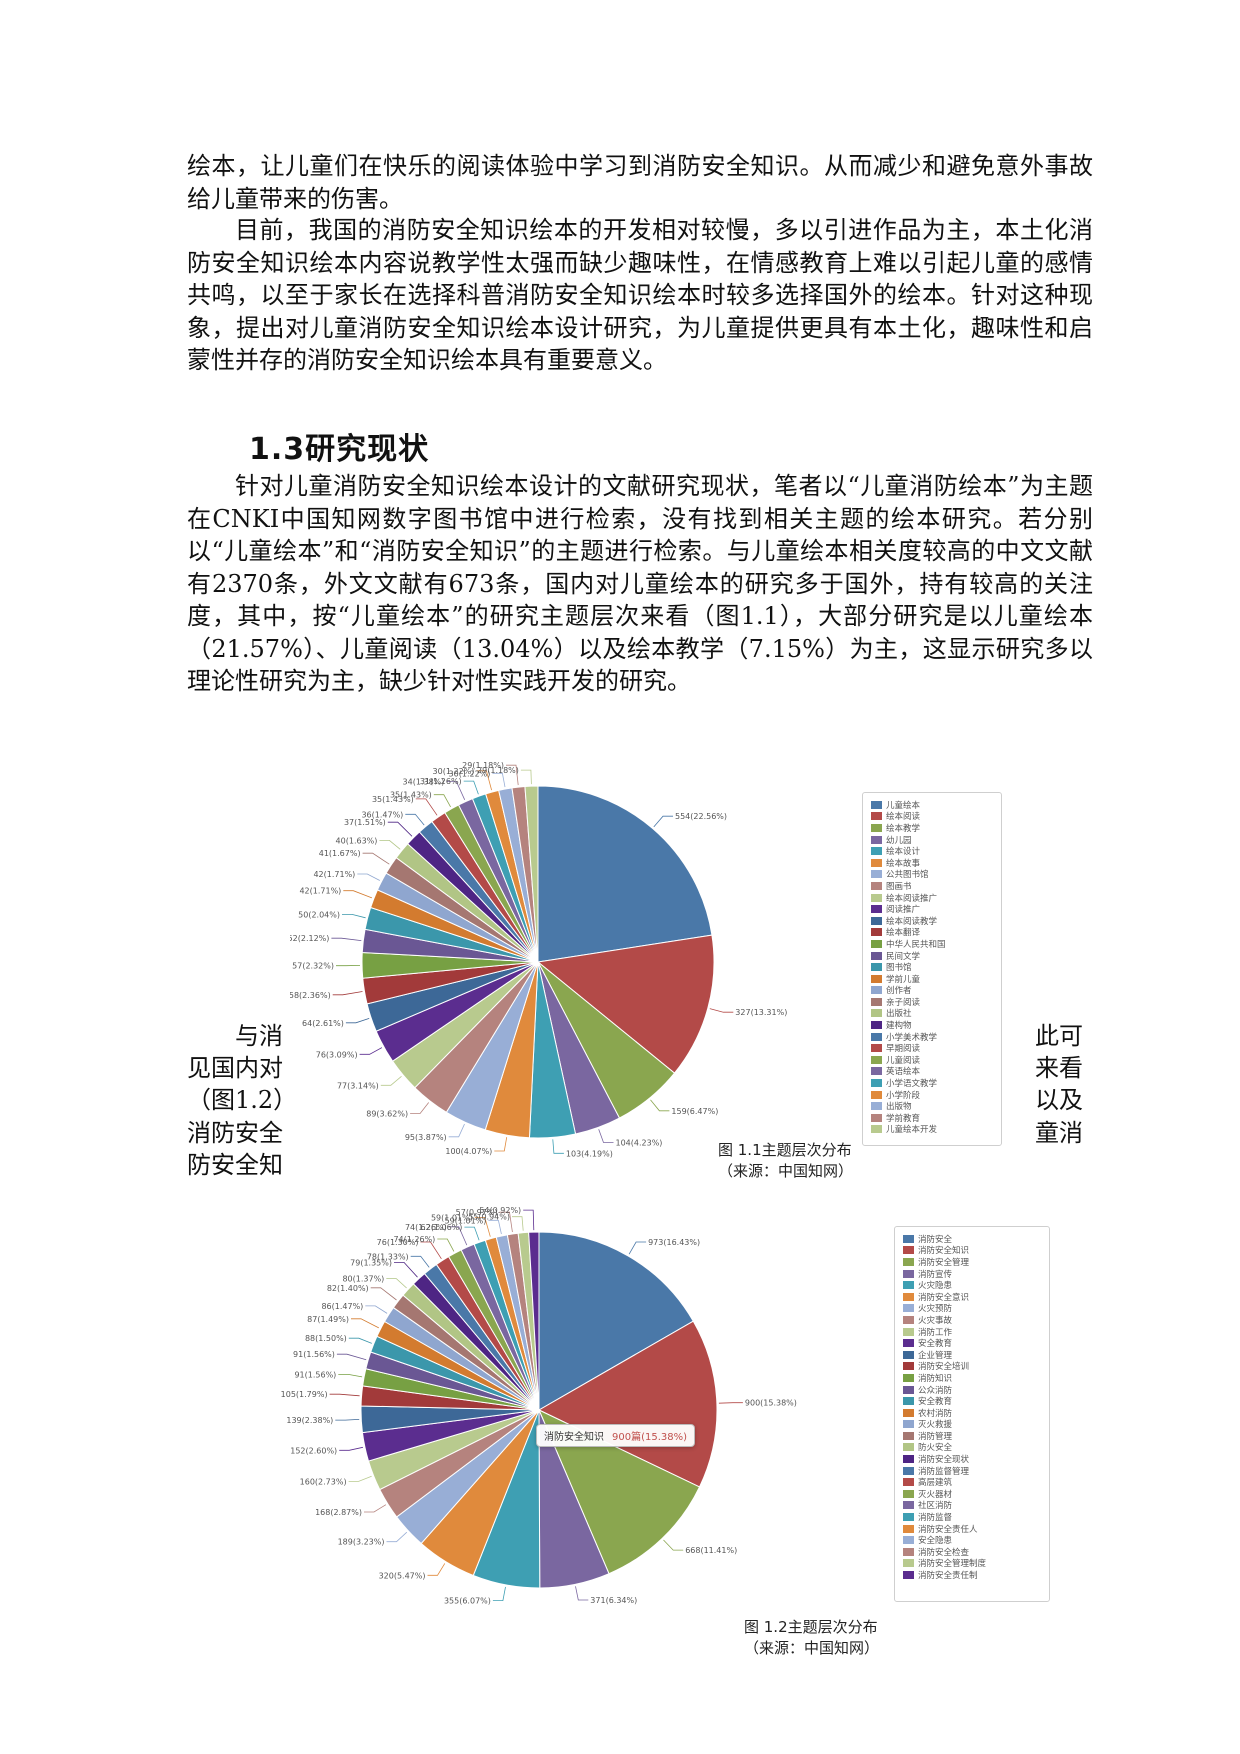  Describe the element at coordinates (903, 1072) in the screenshot. I see `legend-label: 英语绘本` at that location.